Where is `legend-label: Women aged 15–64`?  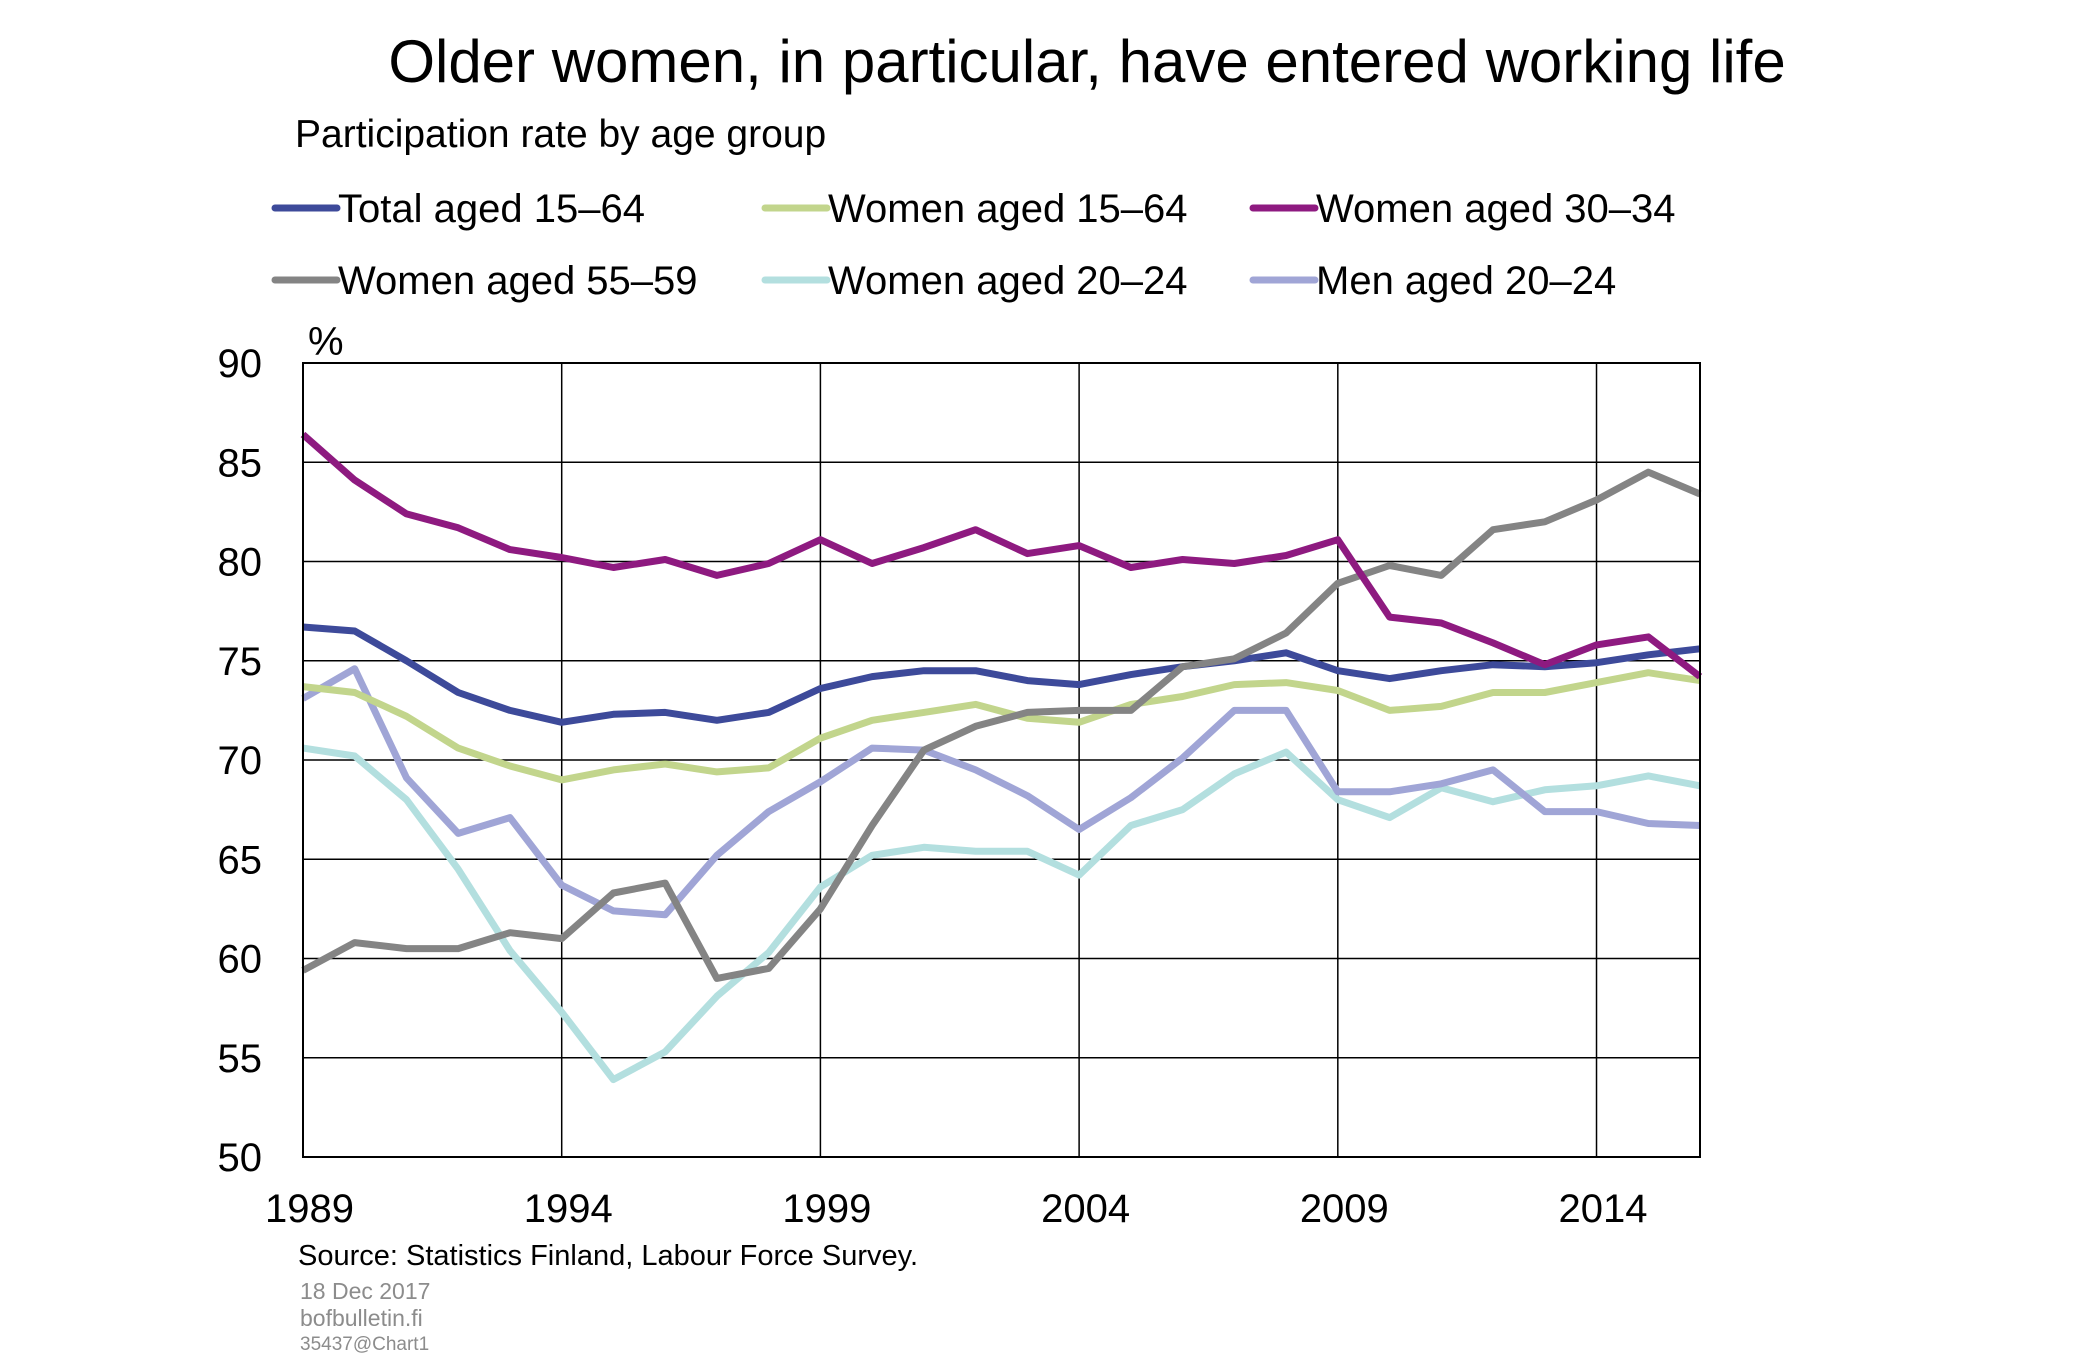
legend-label: Women aged 15–64 is located at coordinates (1008, 209).